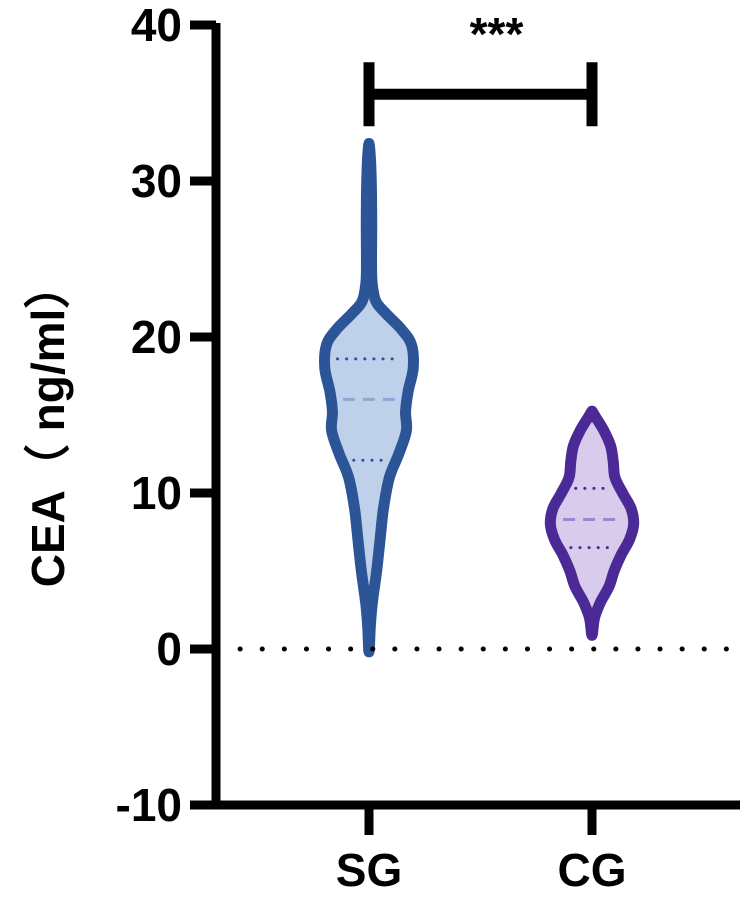 This screenshot has width=750, height=907. I want to click on y-tick-label: 30, so click(156, 181).